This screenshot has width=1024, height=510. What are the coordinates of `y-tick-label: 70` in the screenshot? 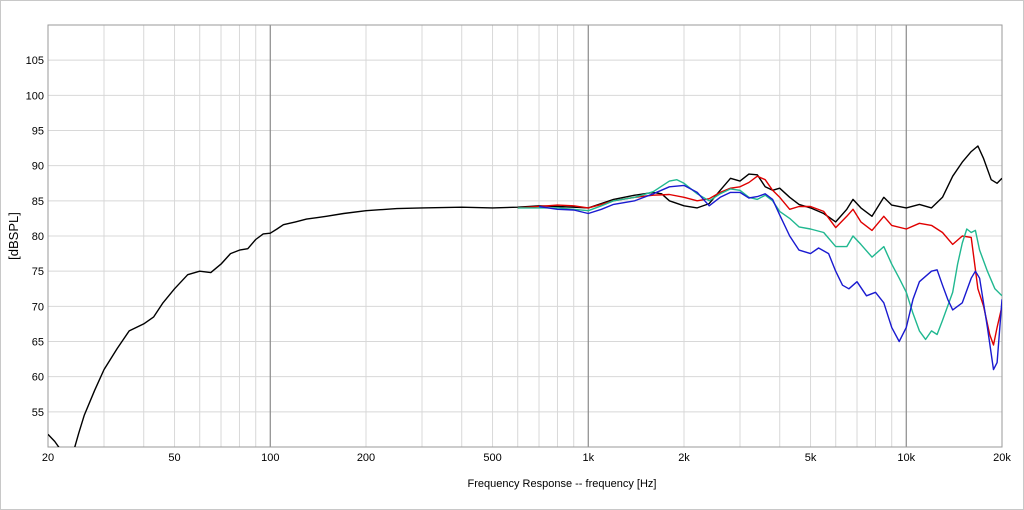 It's located at (38, 307).